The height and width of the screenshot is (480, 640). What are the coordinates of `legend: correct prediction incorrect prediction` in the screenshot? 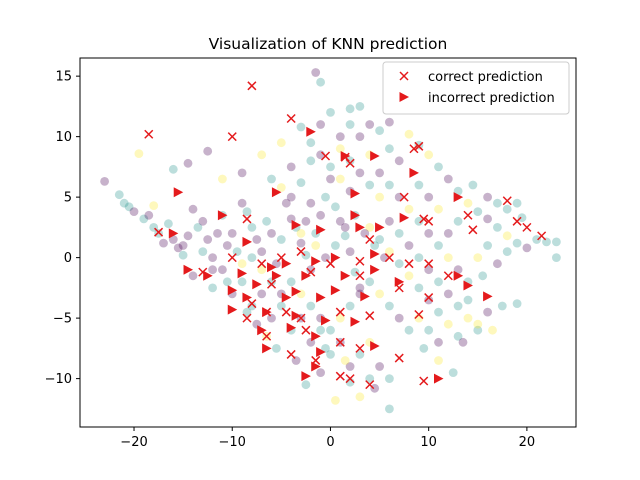 It's located at (476, 88).